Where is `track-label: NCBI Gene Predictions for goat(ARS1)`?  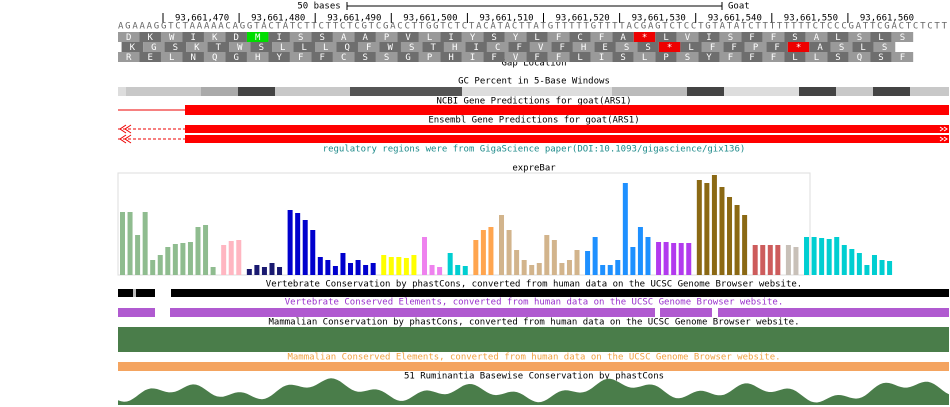 track-label: NCBI Gene Predictions for goat(ARS1) is located at coordinates (533, 102).